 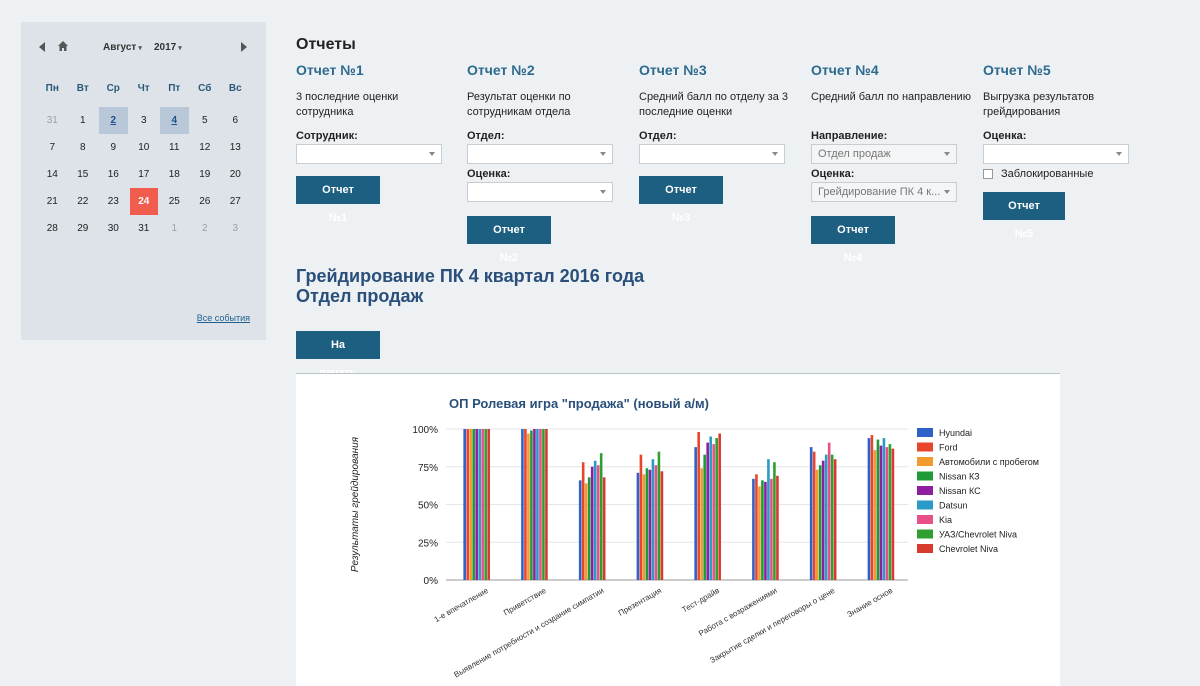 What do you see at coordinates (52, 228) in the screenshot?
I see `calendar-day: 28` at bounding box center [52, 228].